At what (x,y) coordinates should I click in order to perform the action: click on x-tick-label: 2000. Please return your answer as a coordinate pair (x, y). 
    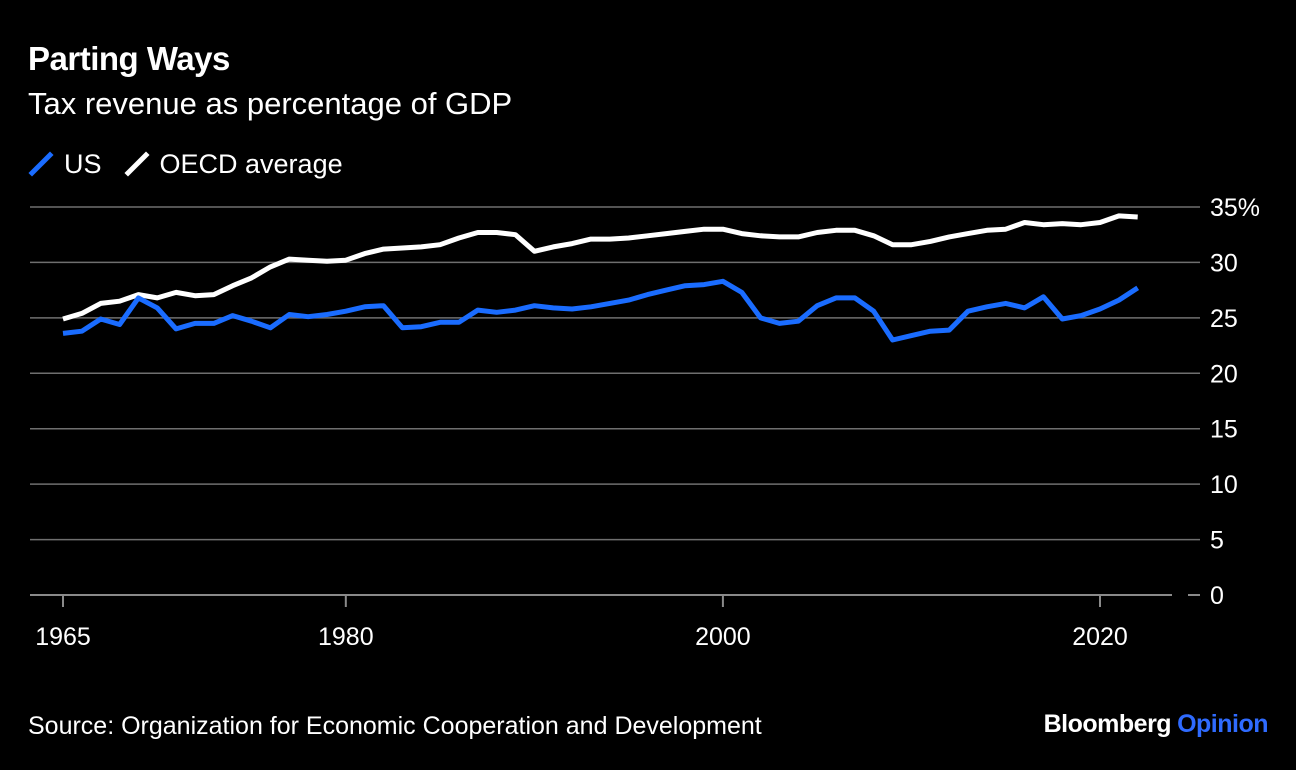
    Looking at the image, I should click on (723, 637).